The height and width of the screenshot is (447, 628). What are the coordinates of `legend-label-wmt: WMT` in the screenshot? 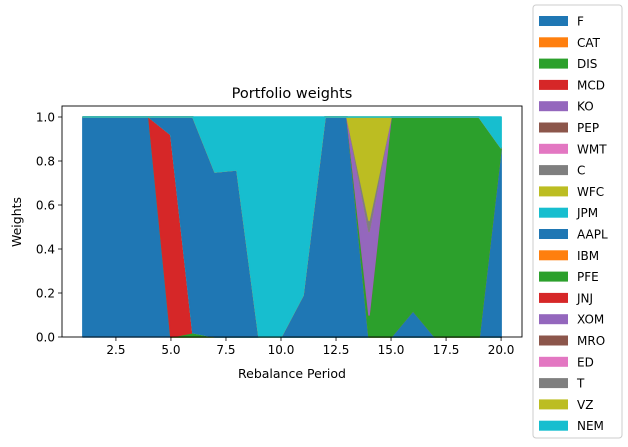 It's located at (592, 149).